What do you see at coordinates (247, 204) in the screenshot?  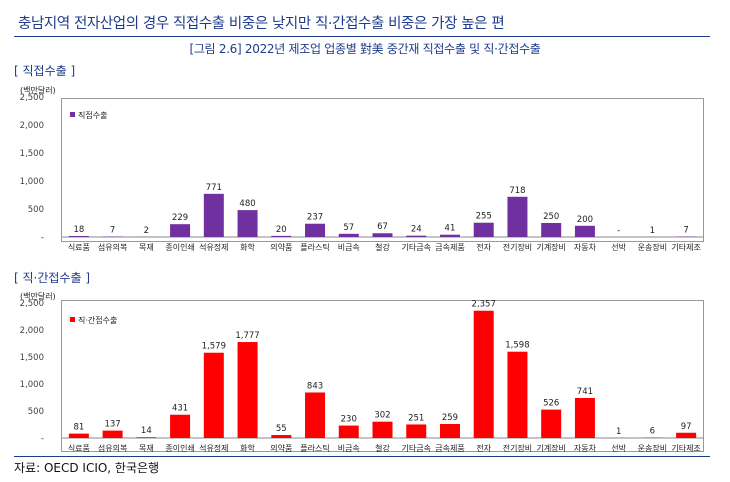 I see `data-label: 480` at bounding box center [247, 204].